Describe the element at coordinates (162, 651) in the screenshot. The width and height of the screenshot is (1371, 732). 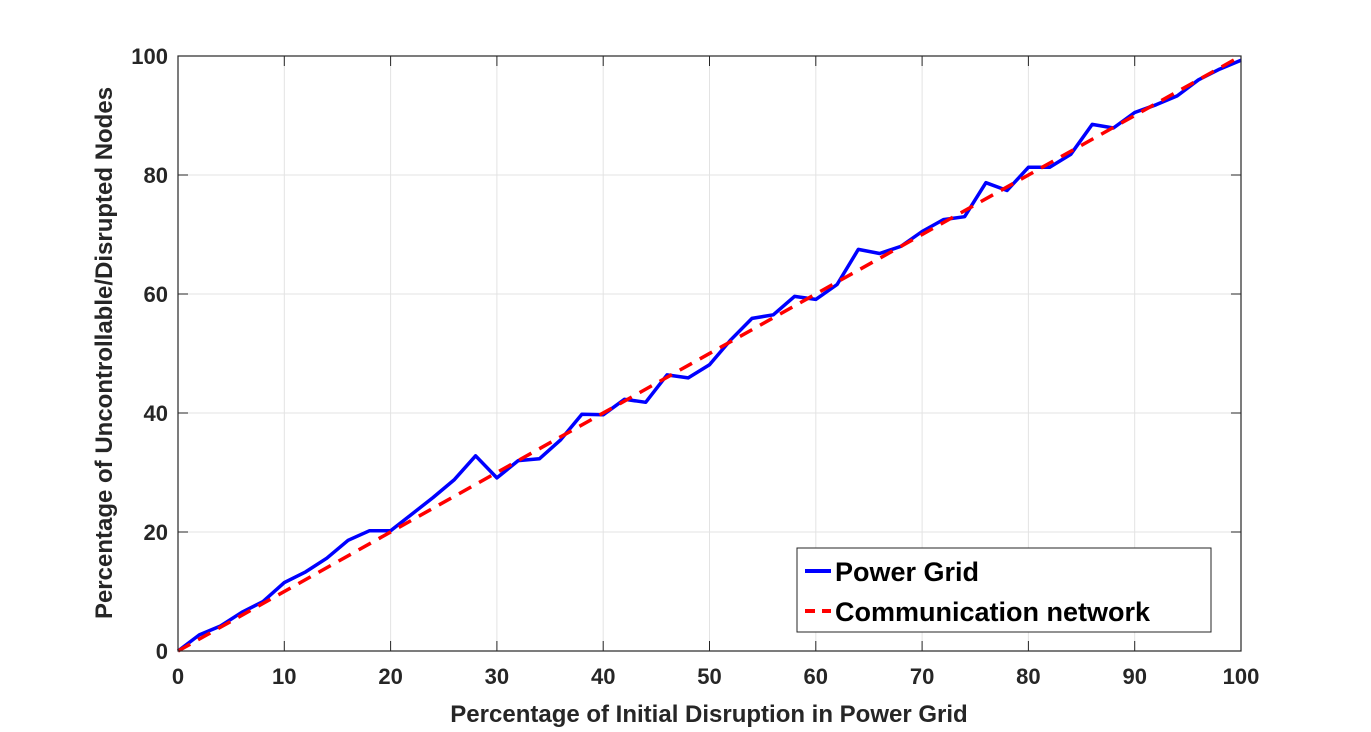
I see `y-tick-label: 0` at that location.